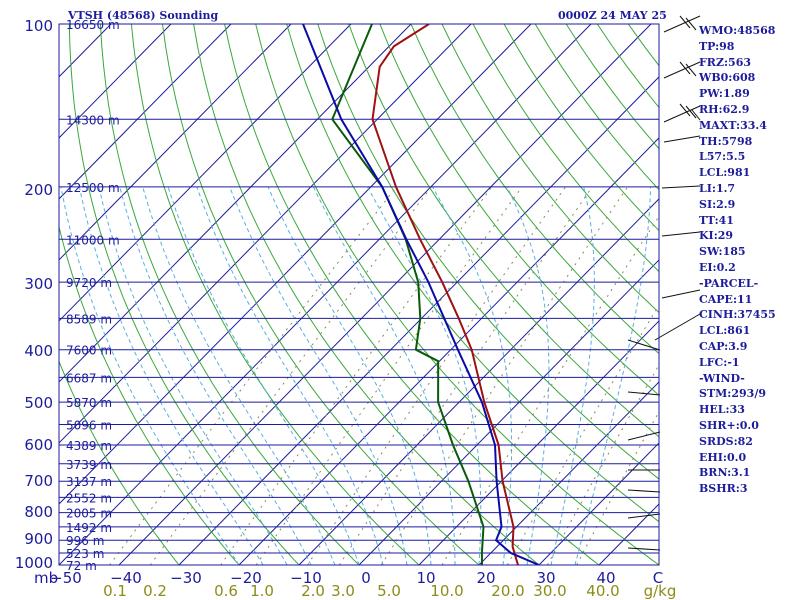 This screenshot has height=600, width=800. I want to click on wind-profile, so click(664, 283).